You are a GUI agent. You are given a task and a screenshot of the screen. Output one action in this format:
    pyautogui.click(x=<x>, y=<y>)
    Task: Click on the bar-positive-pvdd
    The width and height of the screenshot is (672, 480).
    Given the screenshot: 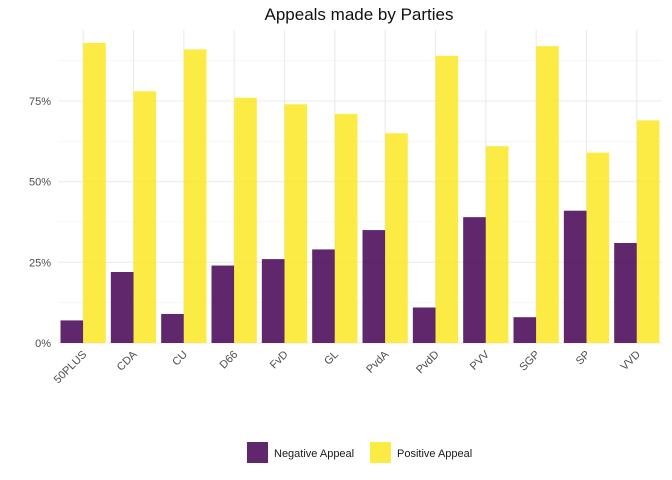 What is the action you would take?
    pyautogui.click(x=447, y=199)
    